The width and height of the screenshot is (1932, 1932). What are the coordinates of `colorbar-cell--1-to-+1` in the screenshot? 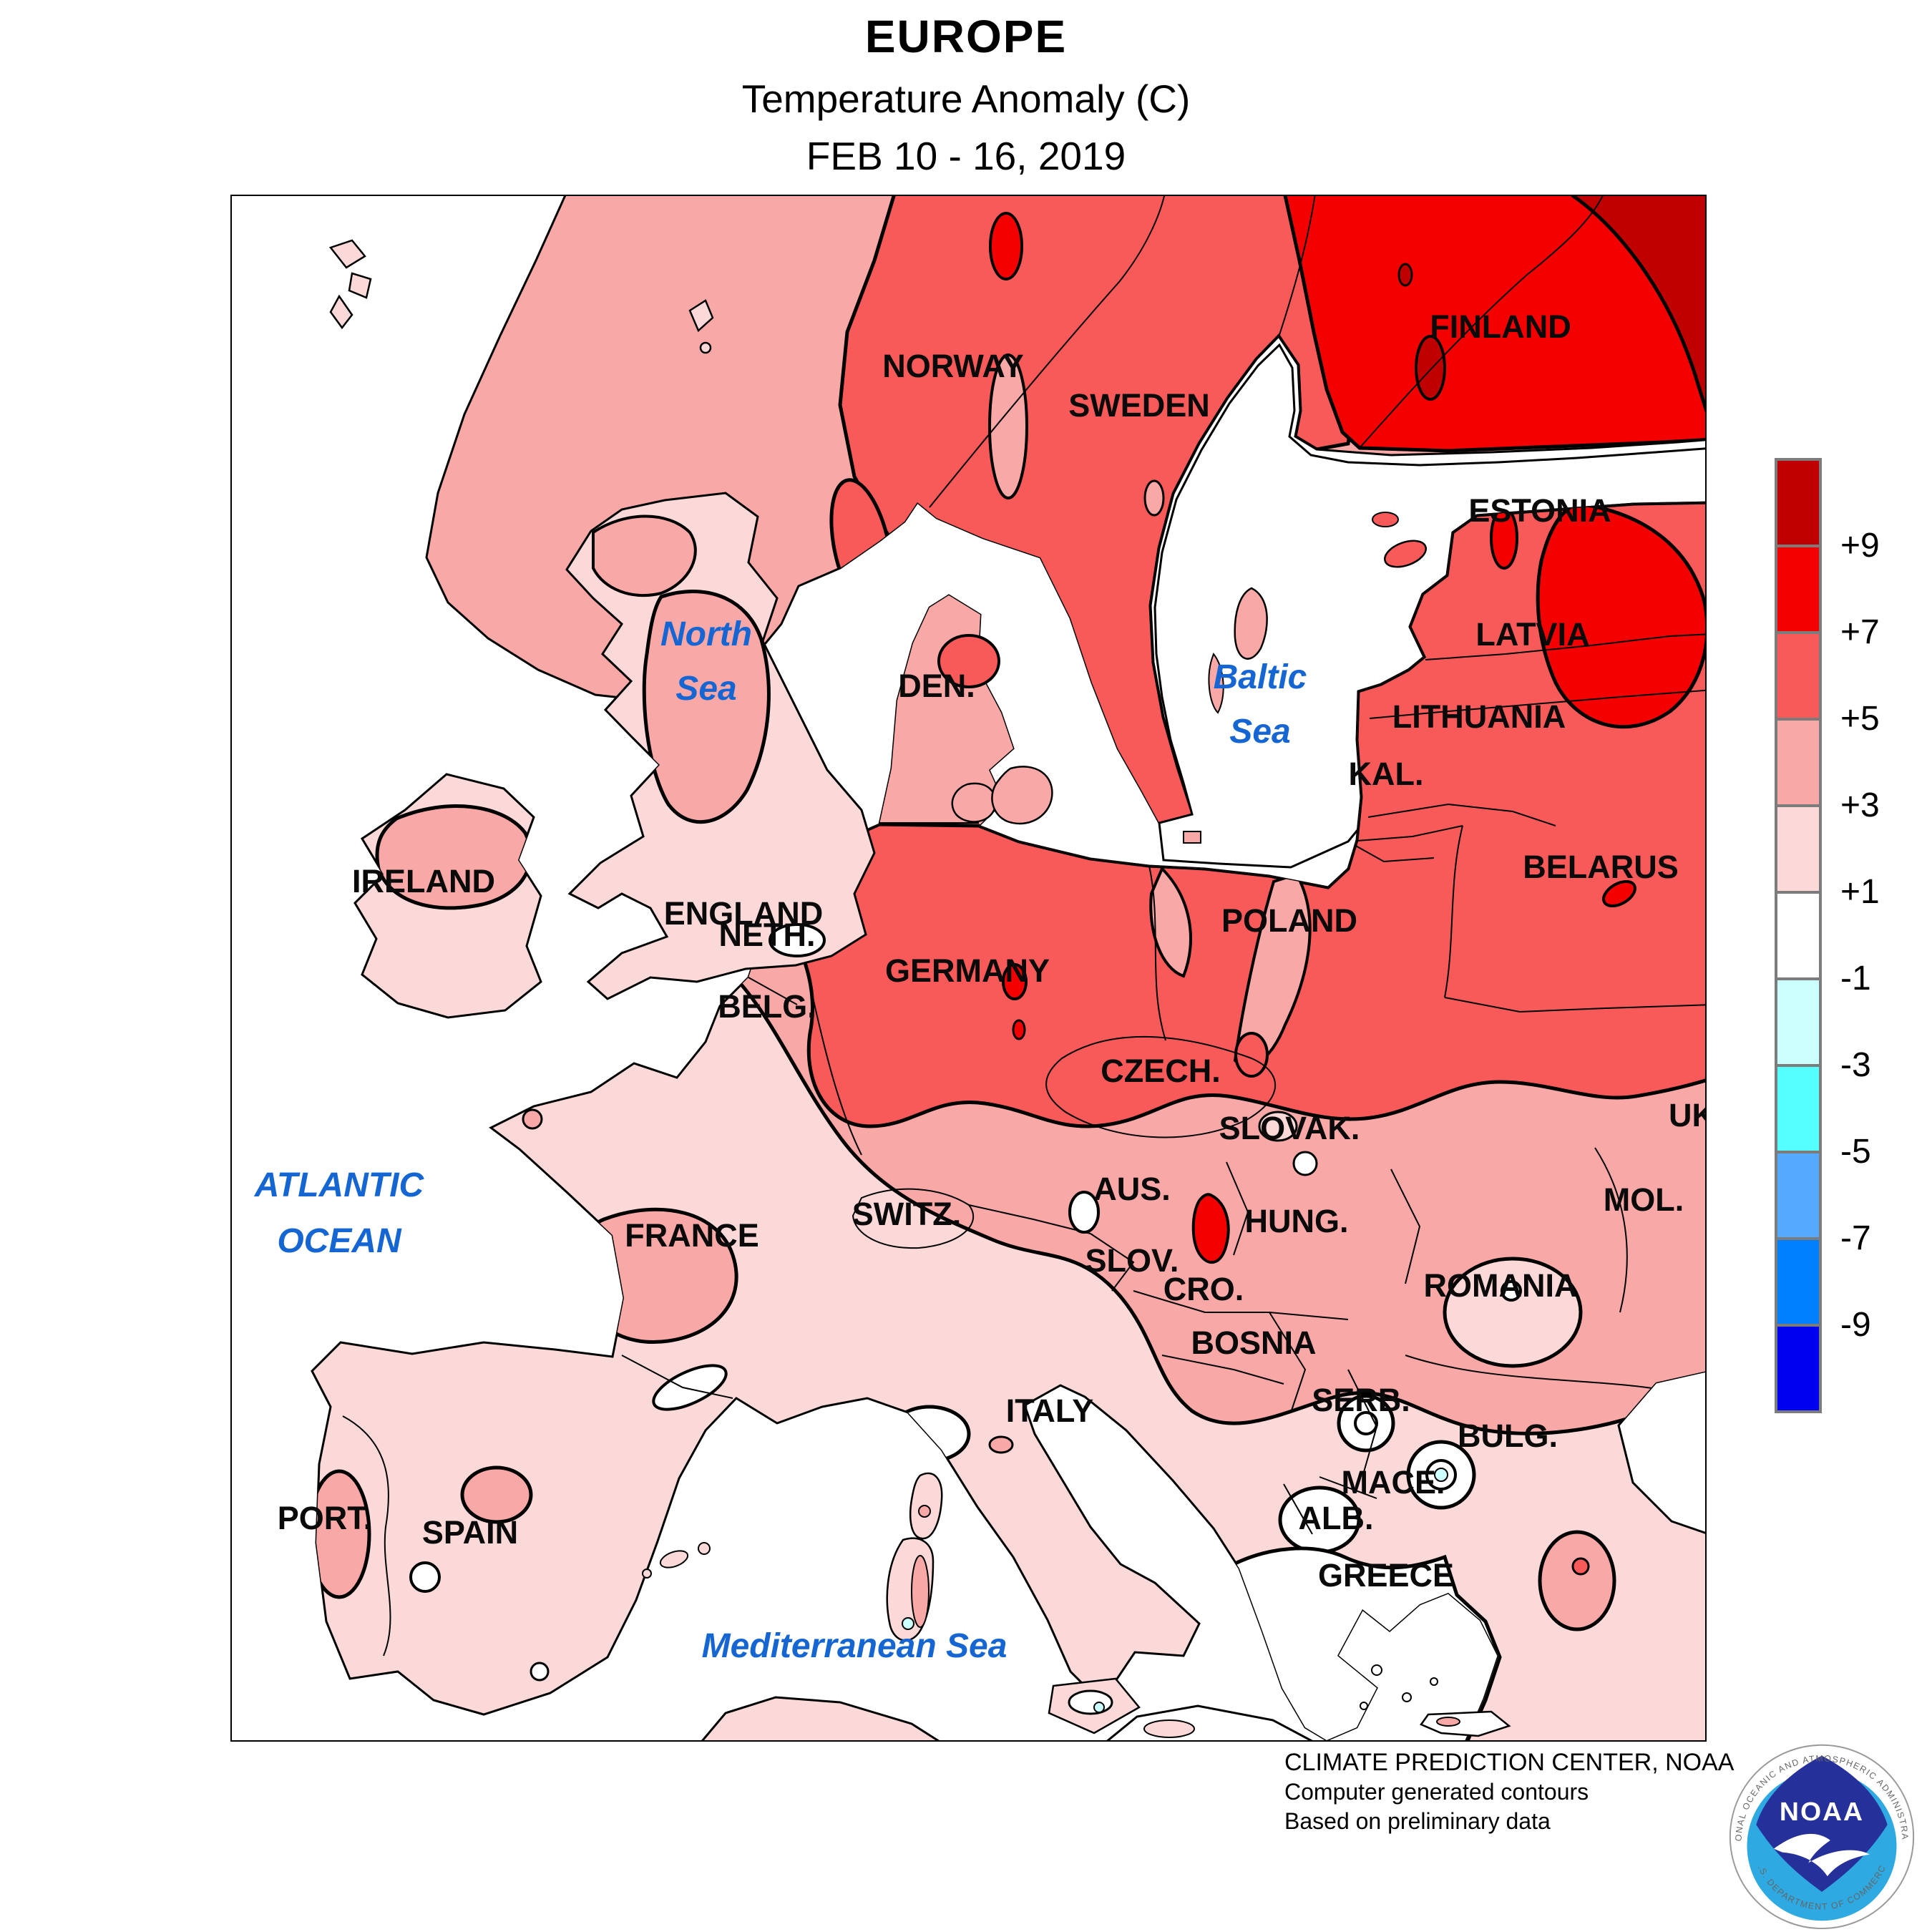 It's located at (1798, 935).